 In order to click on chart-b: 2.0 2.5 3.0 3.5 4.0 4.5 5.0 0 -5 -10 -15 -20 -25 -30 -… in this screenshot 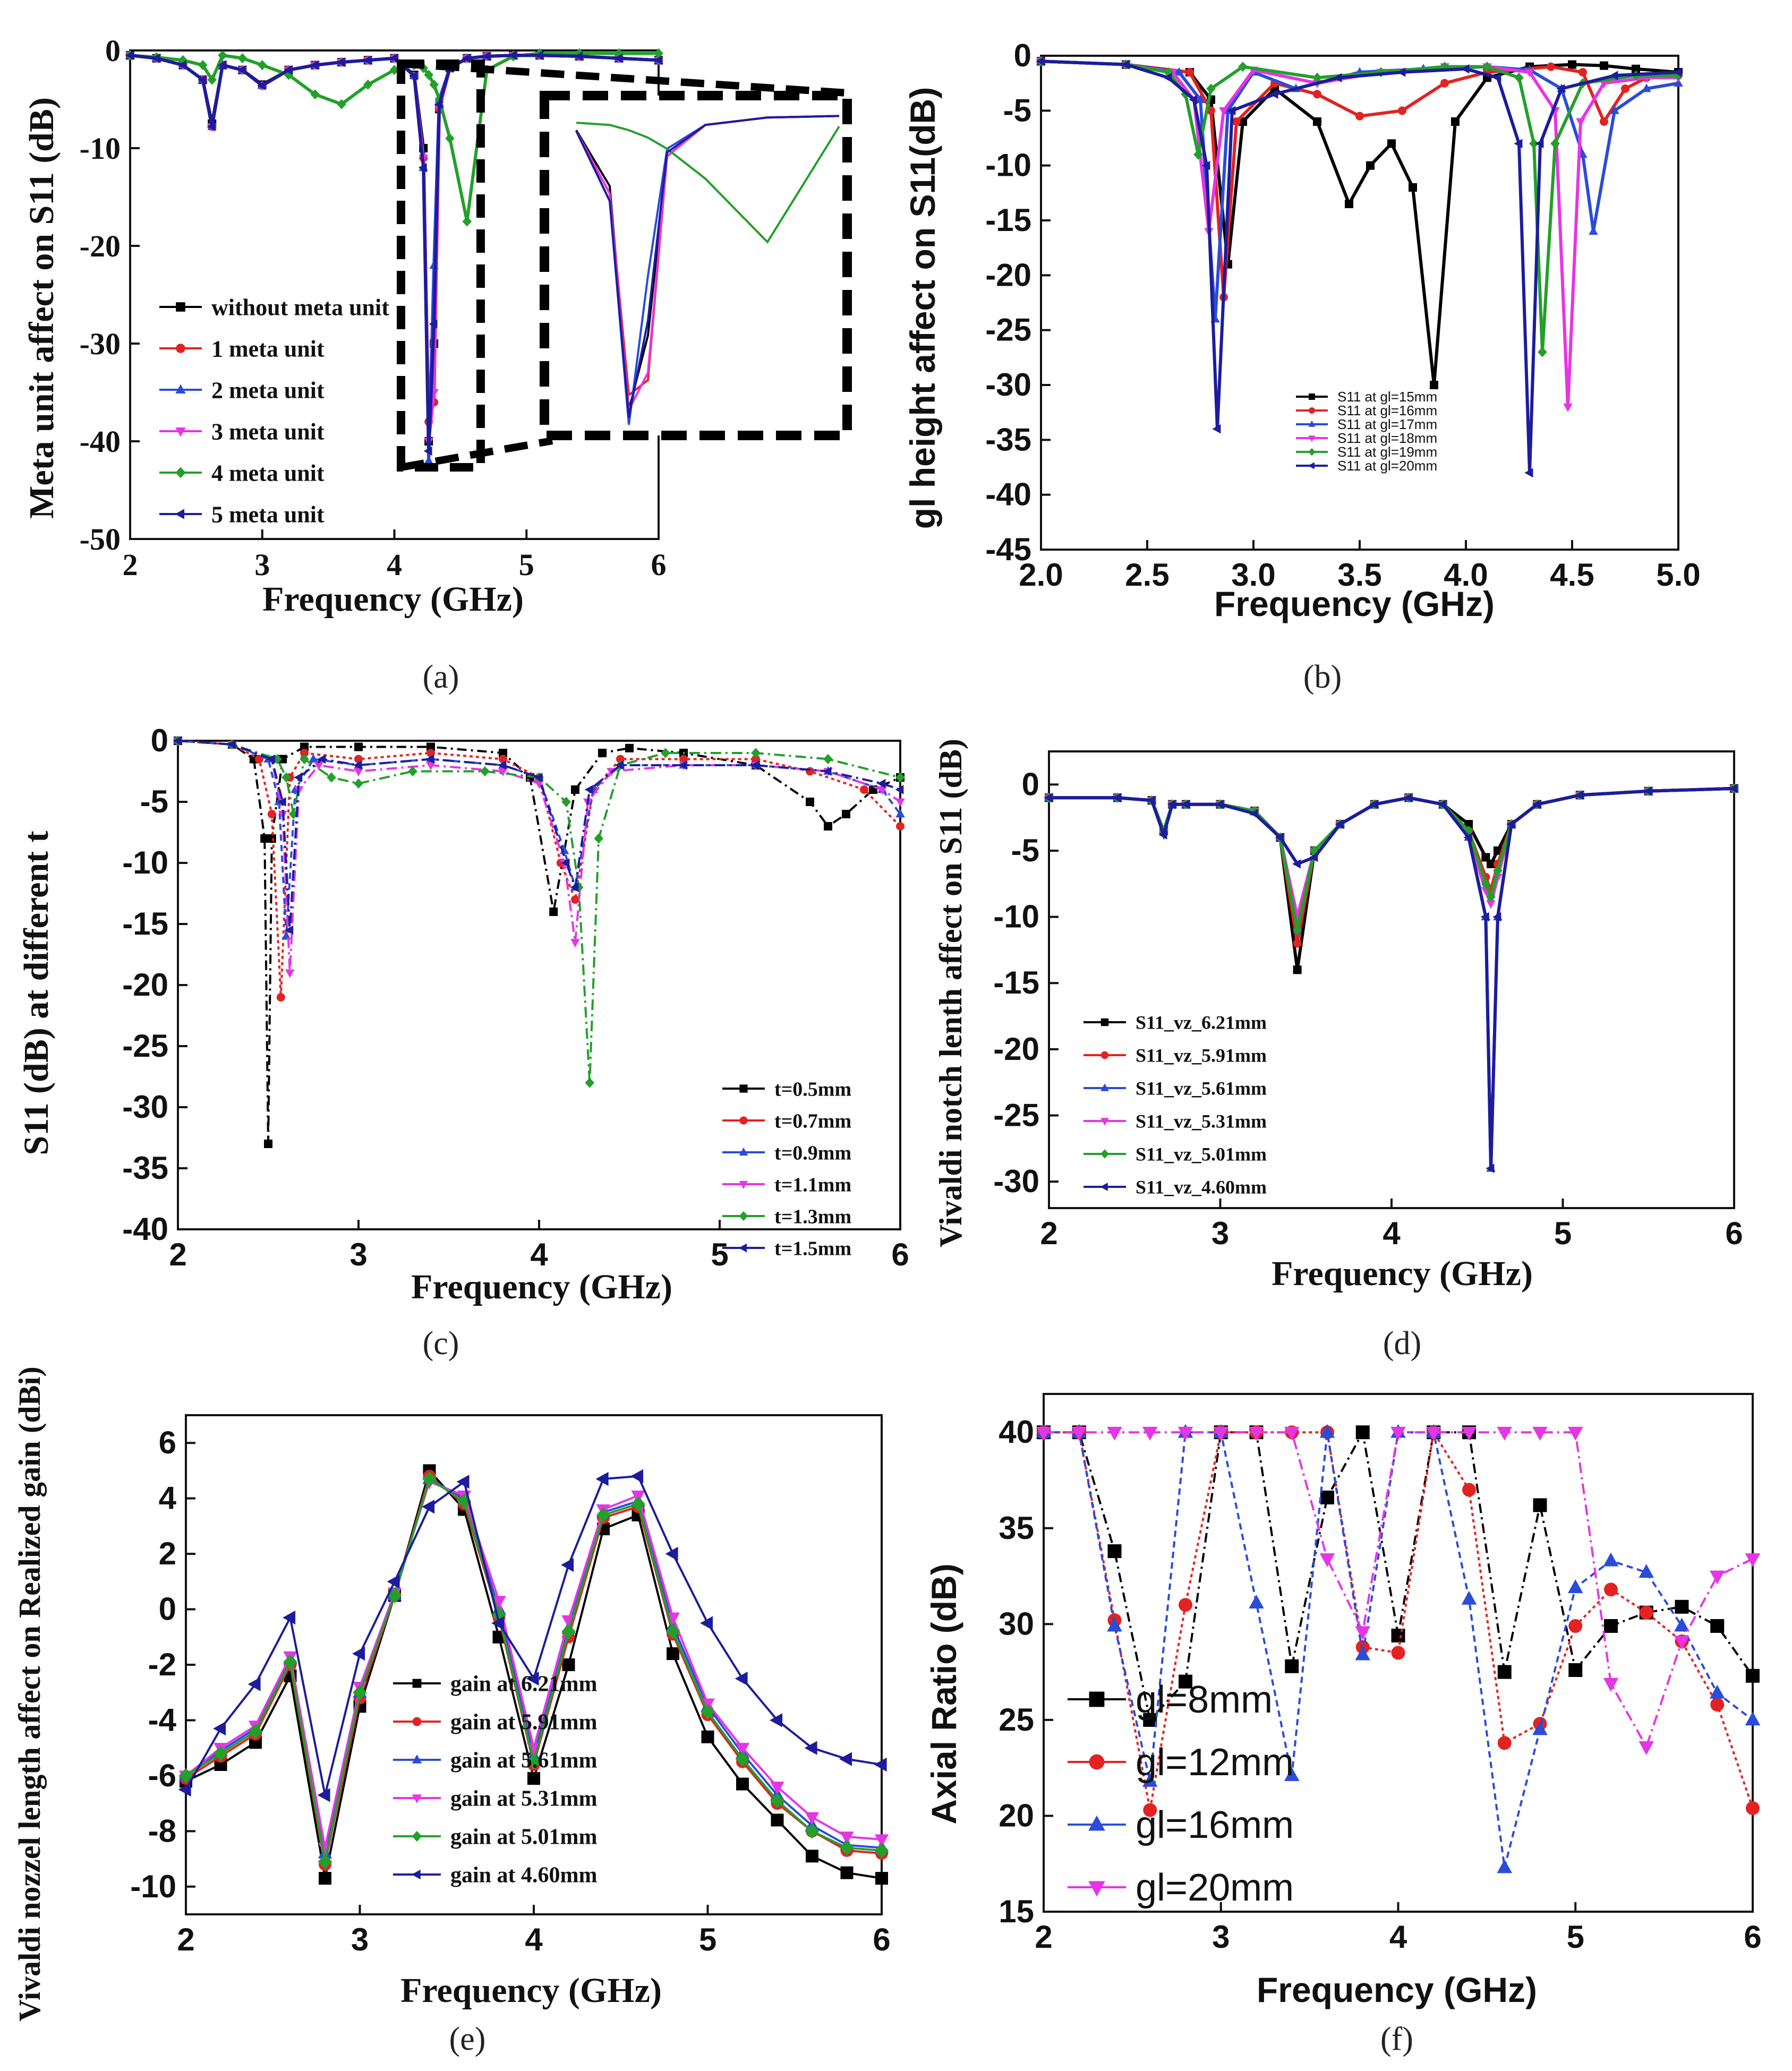, I will do `click(1342, 315)`.